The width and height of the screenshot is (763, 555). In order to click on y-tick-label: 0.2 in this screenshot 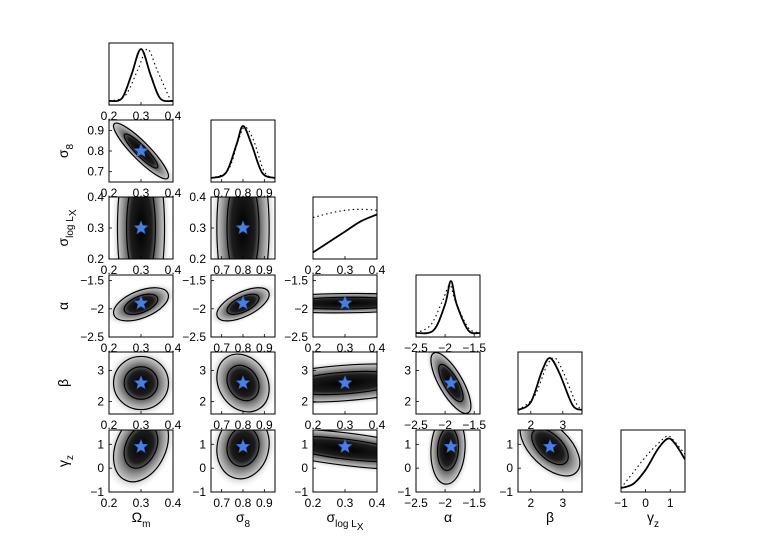, I will do `click(197, 259)`.